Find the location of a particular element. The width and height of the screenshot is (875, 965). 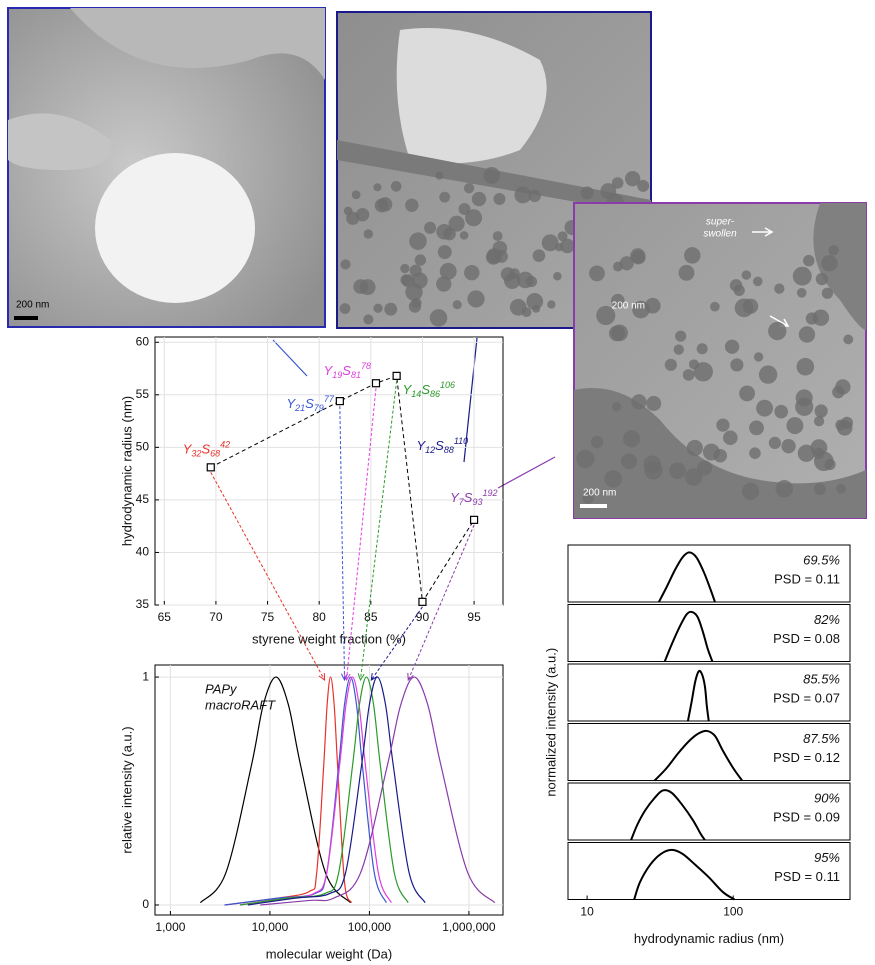

point-label: Y14S86106 is located at coordinates (429, 389).